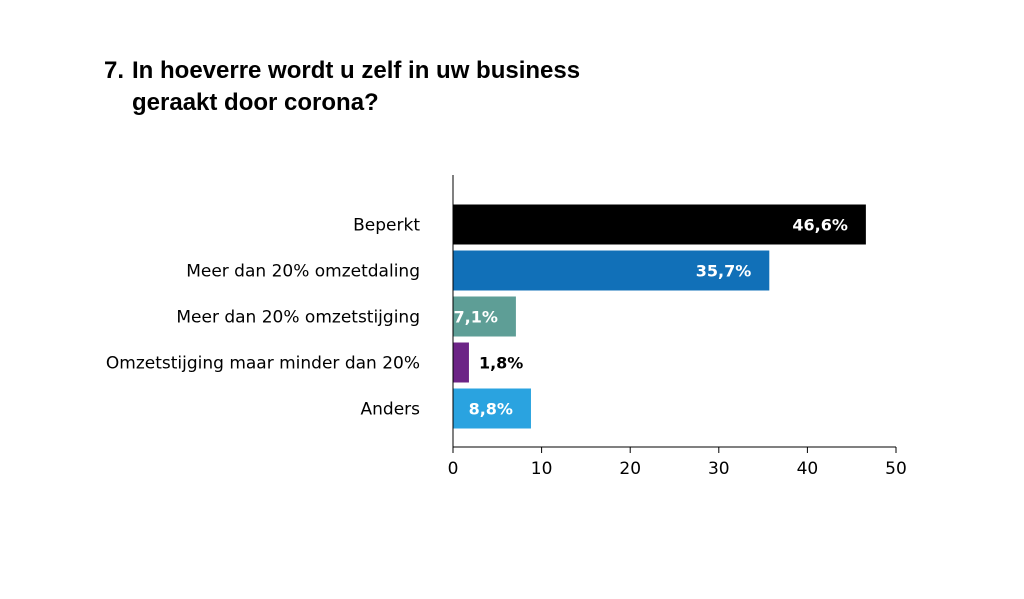 This screenshot has width=1024, height=599. Describe the element at coordinates (820, 225) in the screenshot. I see `data-label: 46,6%` at that location.